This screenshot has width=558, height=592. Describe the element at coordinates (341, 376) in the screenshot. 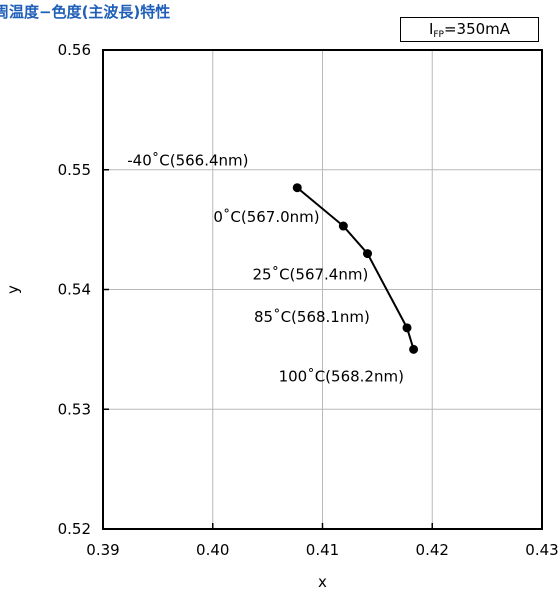

I see `data-label: 100˚C(568.2nm)` at that location.